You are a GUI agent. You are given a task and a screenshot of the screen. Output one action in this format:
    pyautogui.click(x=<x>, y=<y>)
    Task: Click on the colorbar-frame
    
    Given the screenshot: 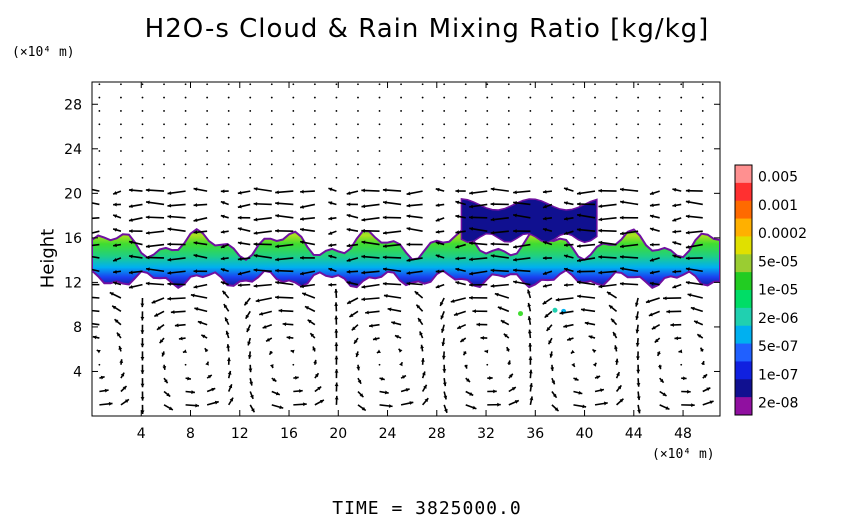 What is the action you would take?
    pyautogui.click(x=743, y=290)
    